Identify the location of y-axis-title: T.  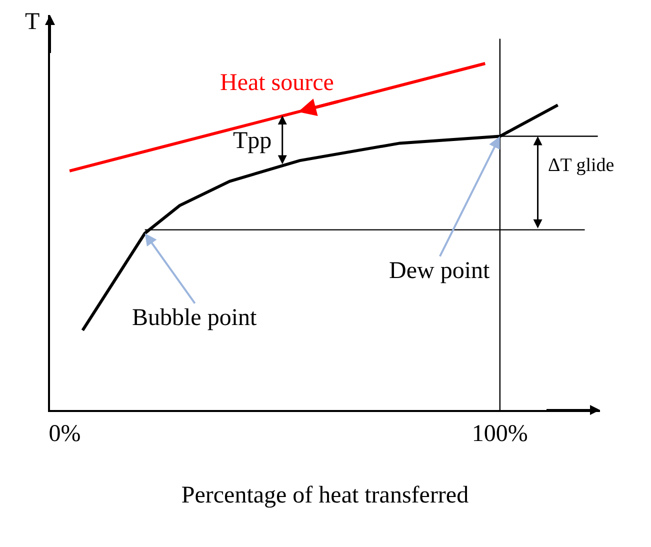
(32, 22).